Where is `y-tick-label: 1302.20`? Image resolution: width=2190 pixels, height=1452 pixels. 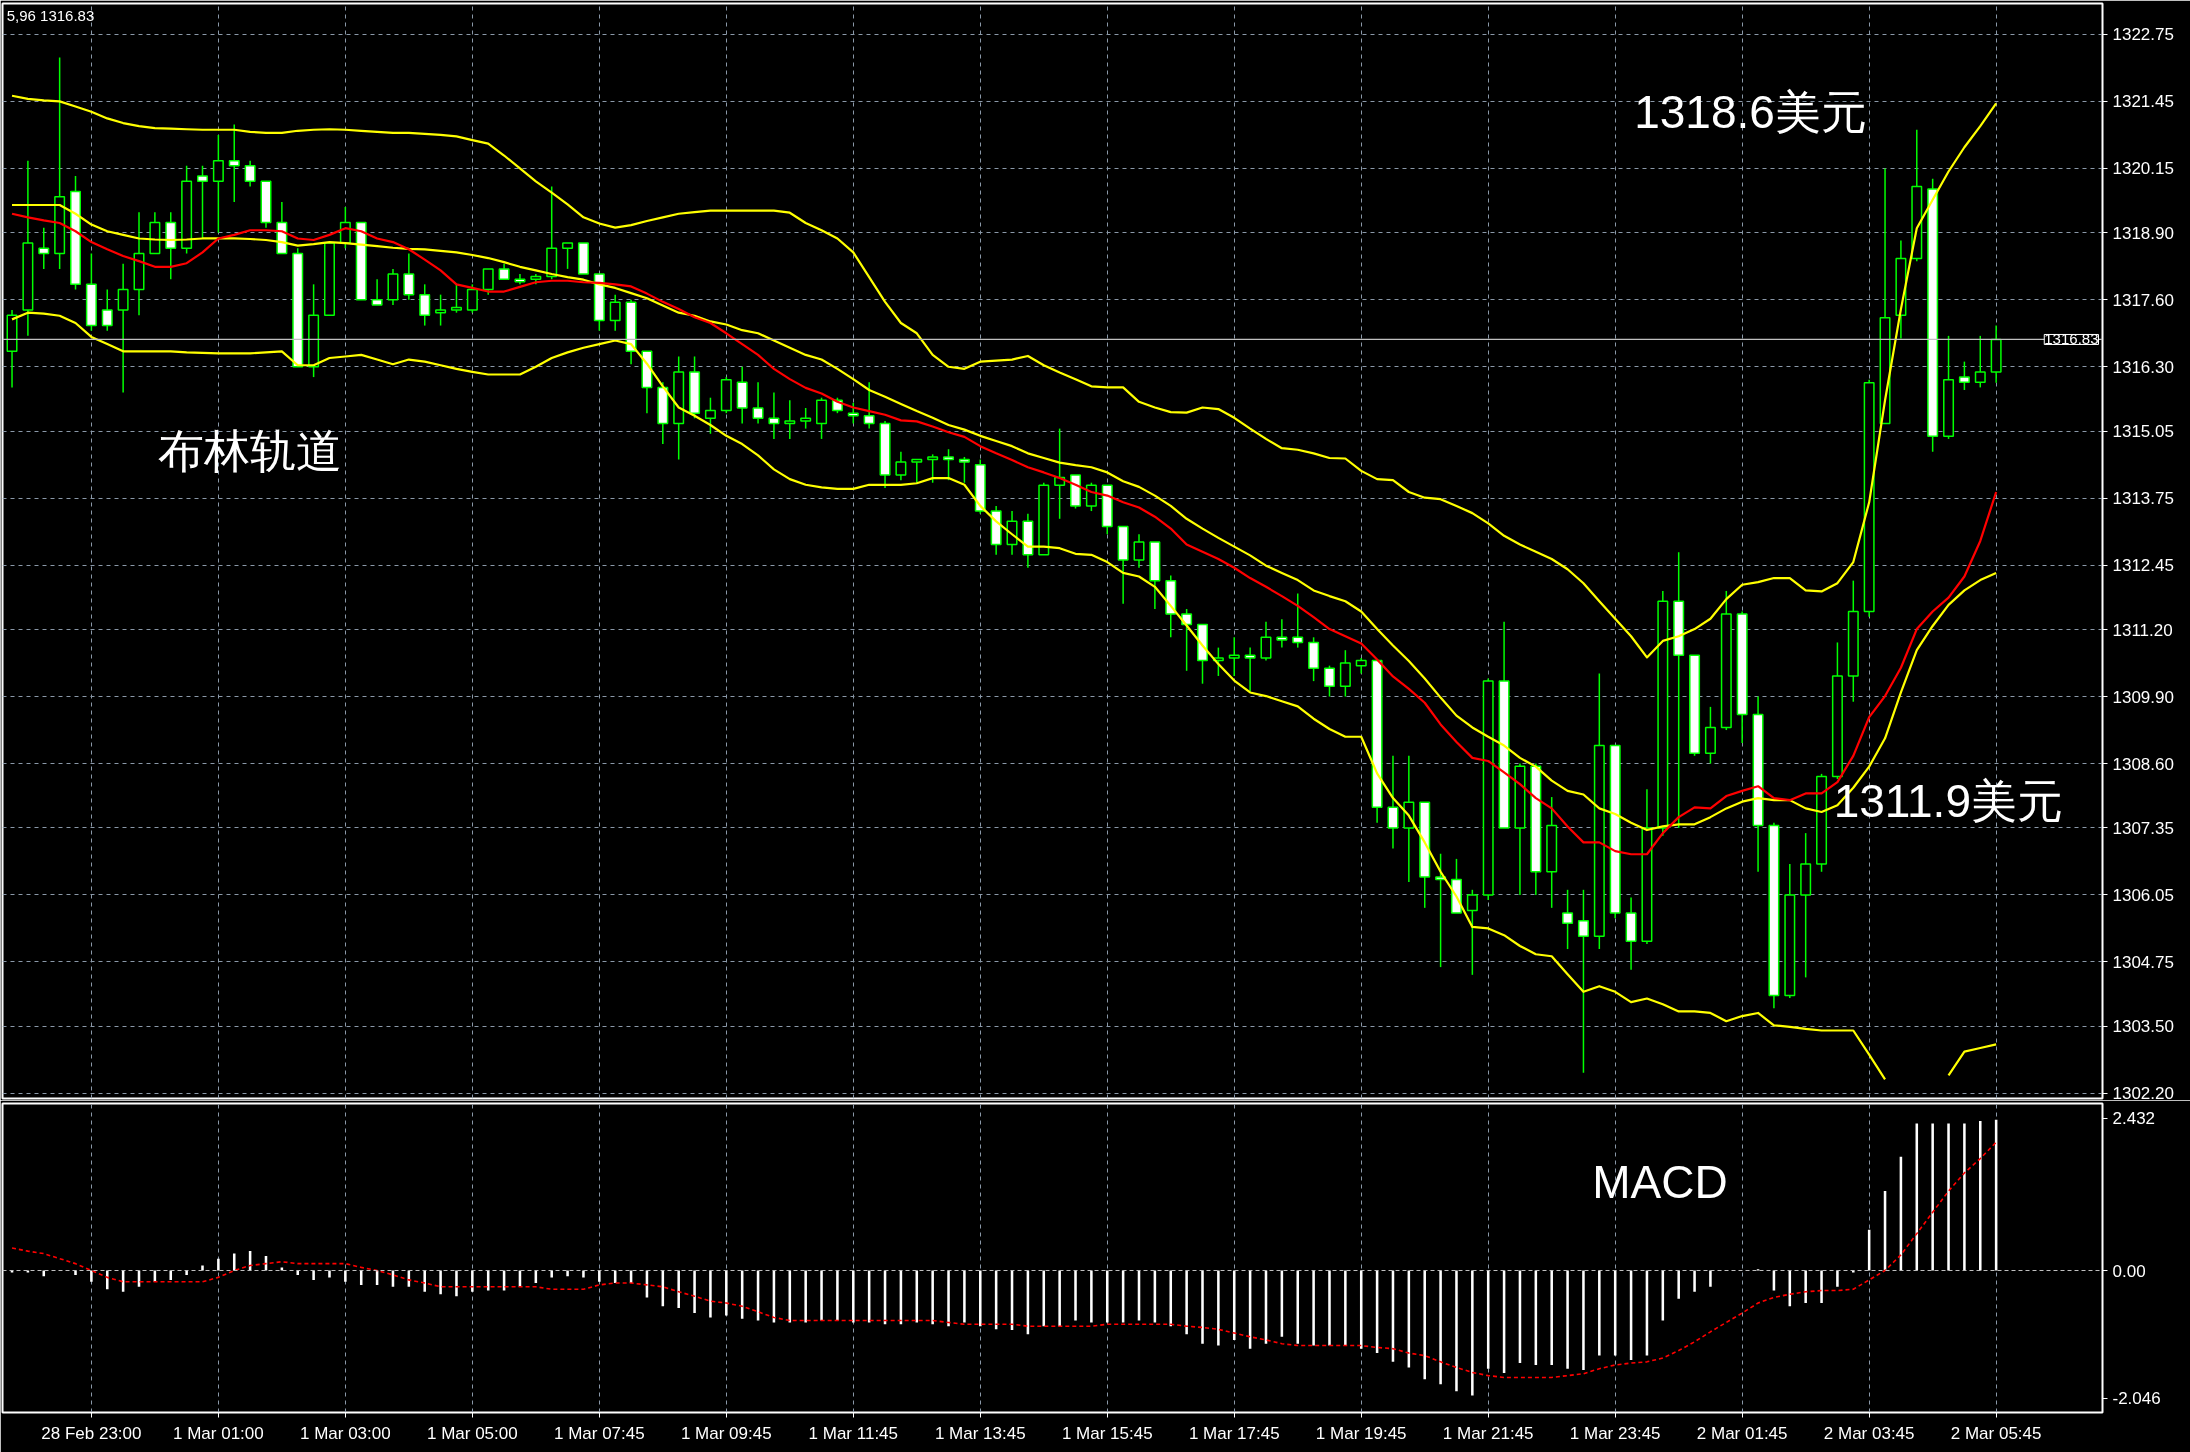 y-tick-label: 1302.20 is located at coordinates (2143, 1094).